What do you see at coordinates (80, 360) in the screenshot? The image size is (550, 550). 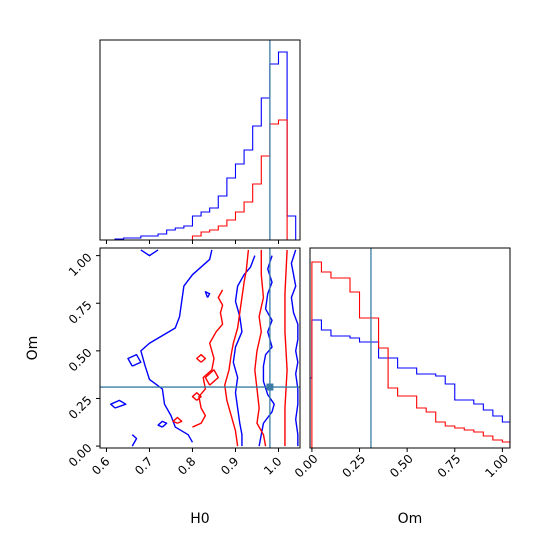 I see `joint-y-tick-label: 0.50` at bounding box center [80, 360].